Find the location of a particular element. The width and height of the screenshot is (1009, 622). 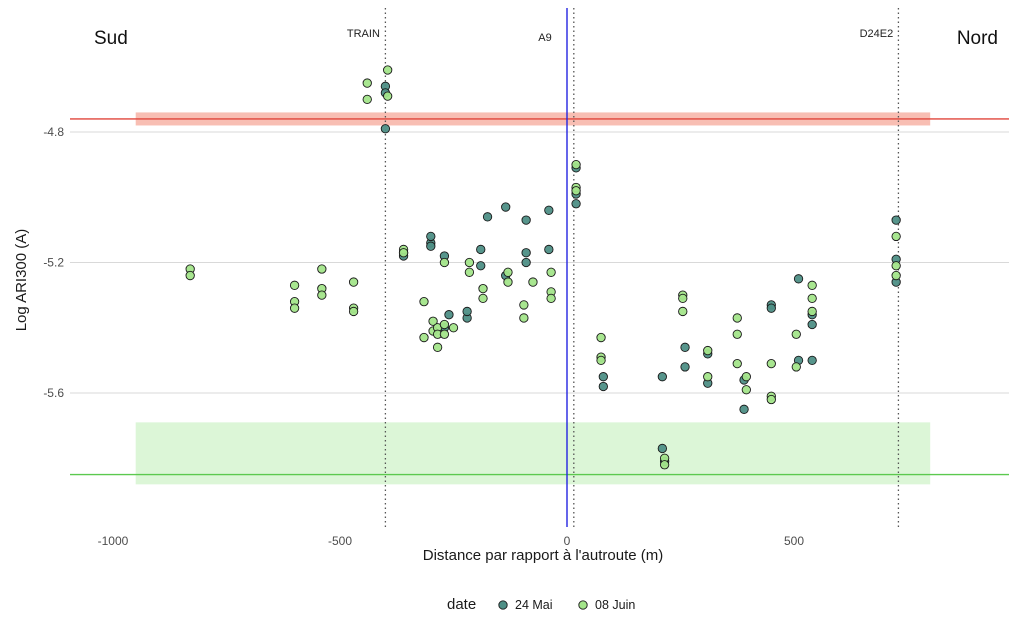

x-tick-label: -1000 is located at coordinates (113, 541).